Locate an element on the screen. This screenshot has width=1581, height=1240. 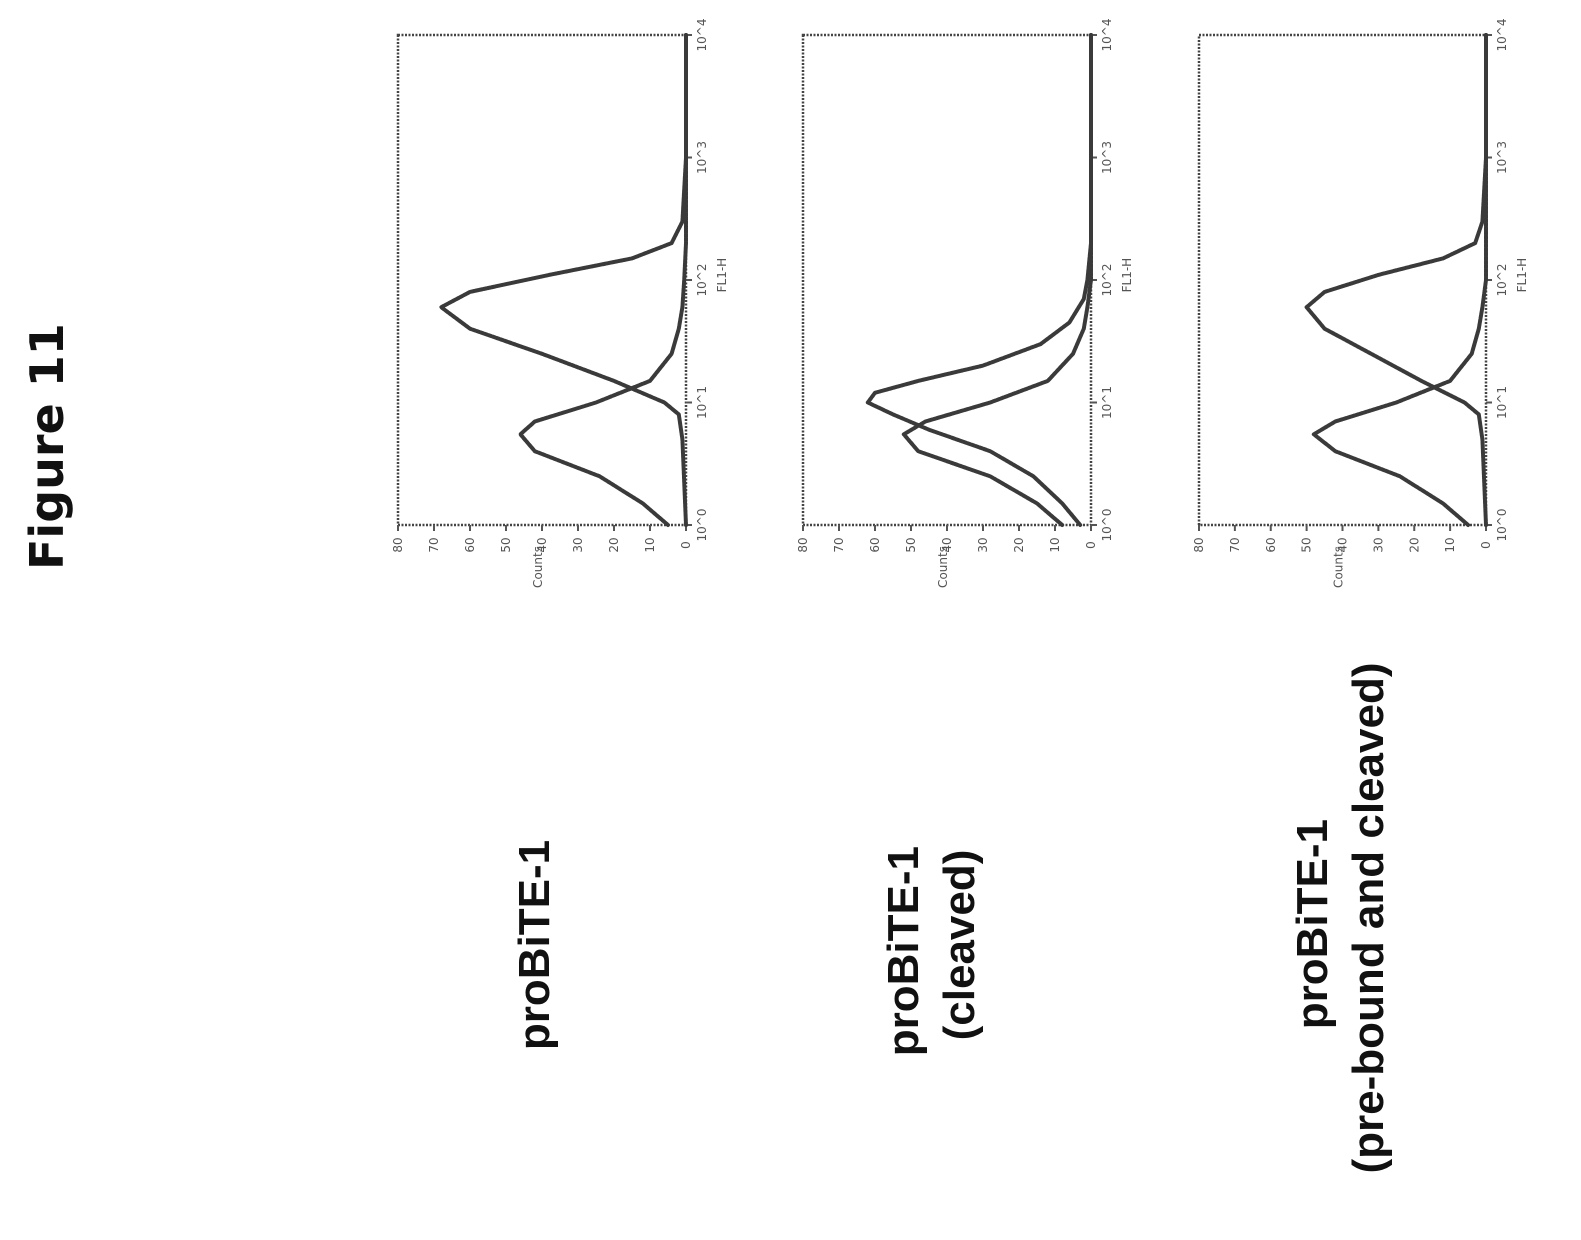
sample-label-1: proBiTE-1 is located at coordinates (534, 945).